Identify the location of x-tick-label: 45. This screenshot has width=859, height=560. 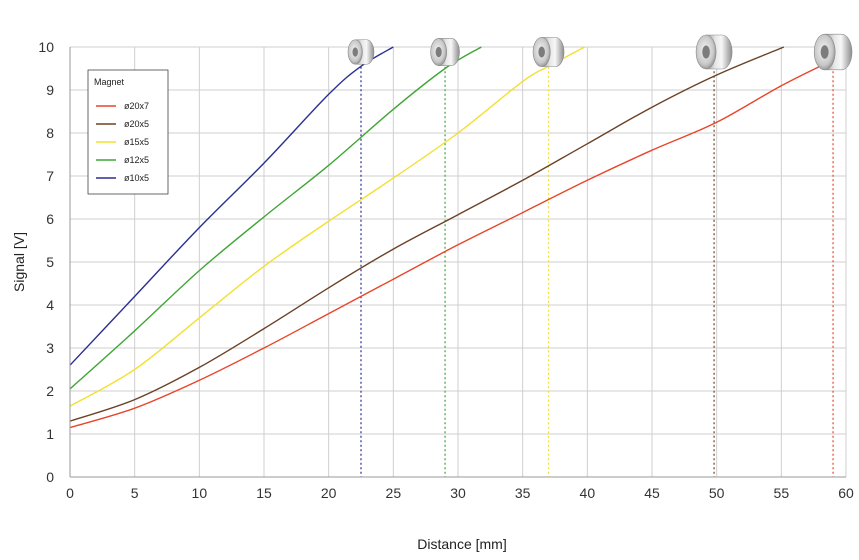
(652, 493).